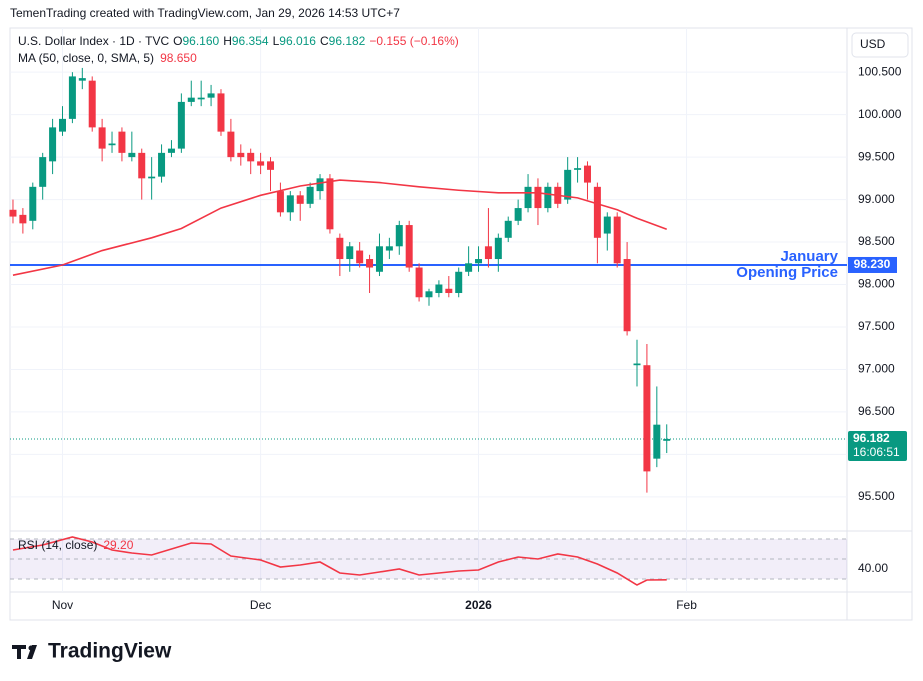 Image resolution: width=923 pixels, height=681 pixels. What do you see at coordinates (478, 605) in the screenshot?
I see `x-tick-label: 2026` at bounding box center [478, 605].